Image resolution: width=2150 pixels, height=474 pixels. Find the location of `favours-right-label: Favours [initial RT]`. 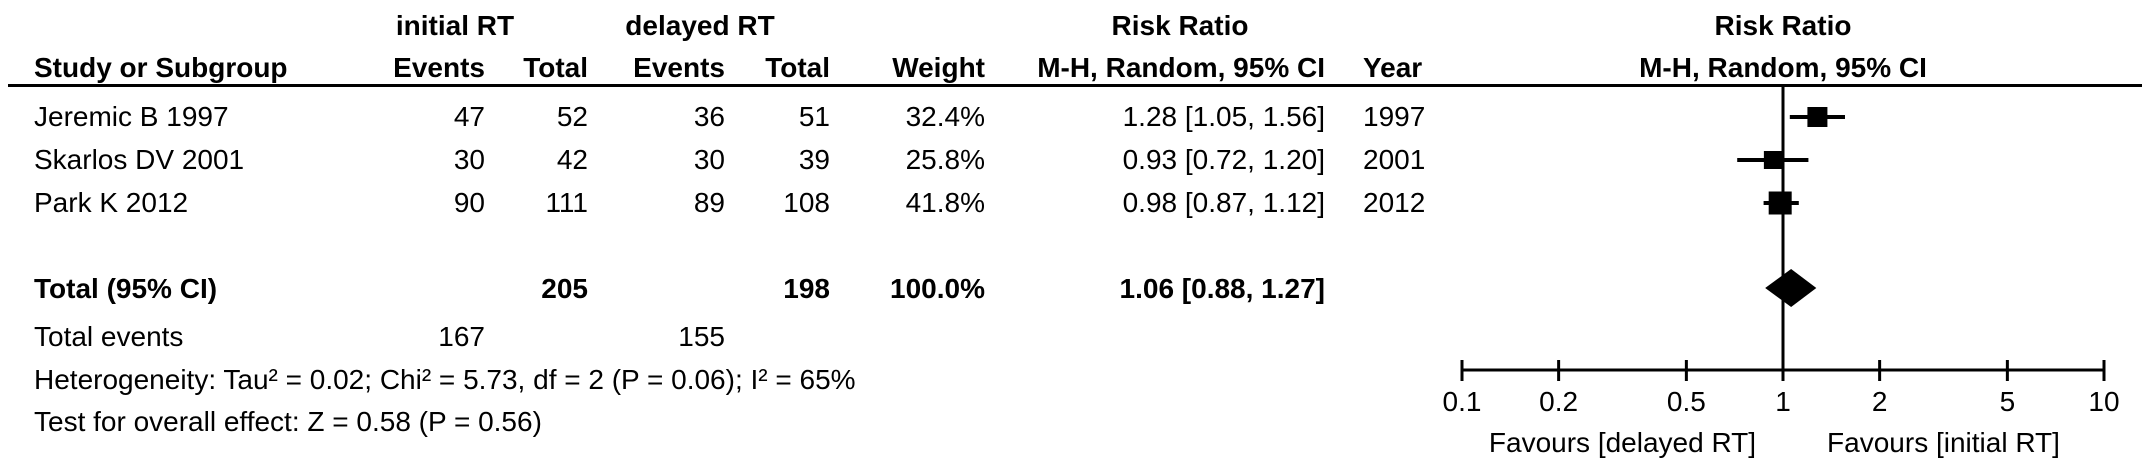

favours-right-label: Favours [initial RT] is located at coordinates (1943, 442).